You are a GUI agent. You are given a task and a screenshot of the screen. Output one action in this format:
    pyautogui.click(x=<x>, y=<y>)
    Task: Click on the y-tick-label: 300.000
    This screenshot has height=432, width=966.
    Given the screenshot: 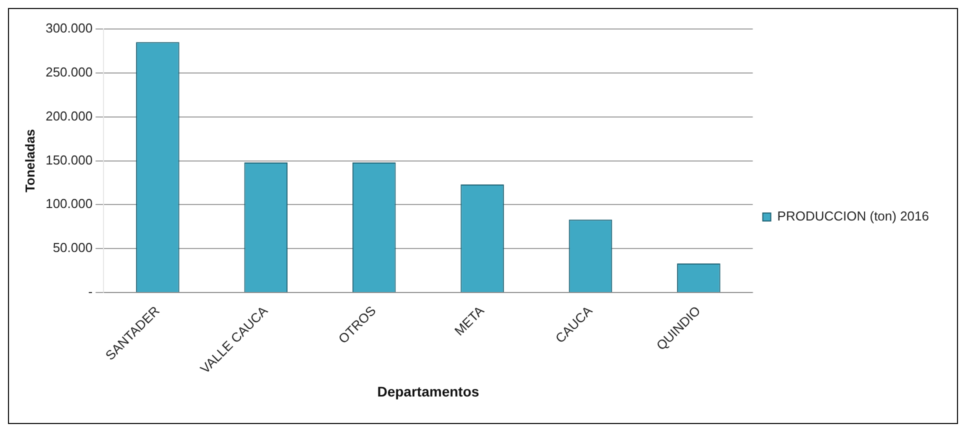 What is the action you would take?
    pyautogui.click(x=69, y=28)
    